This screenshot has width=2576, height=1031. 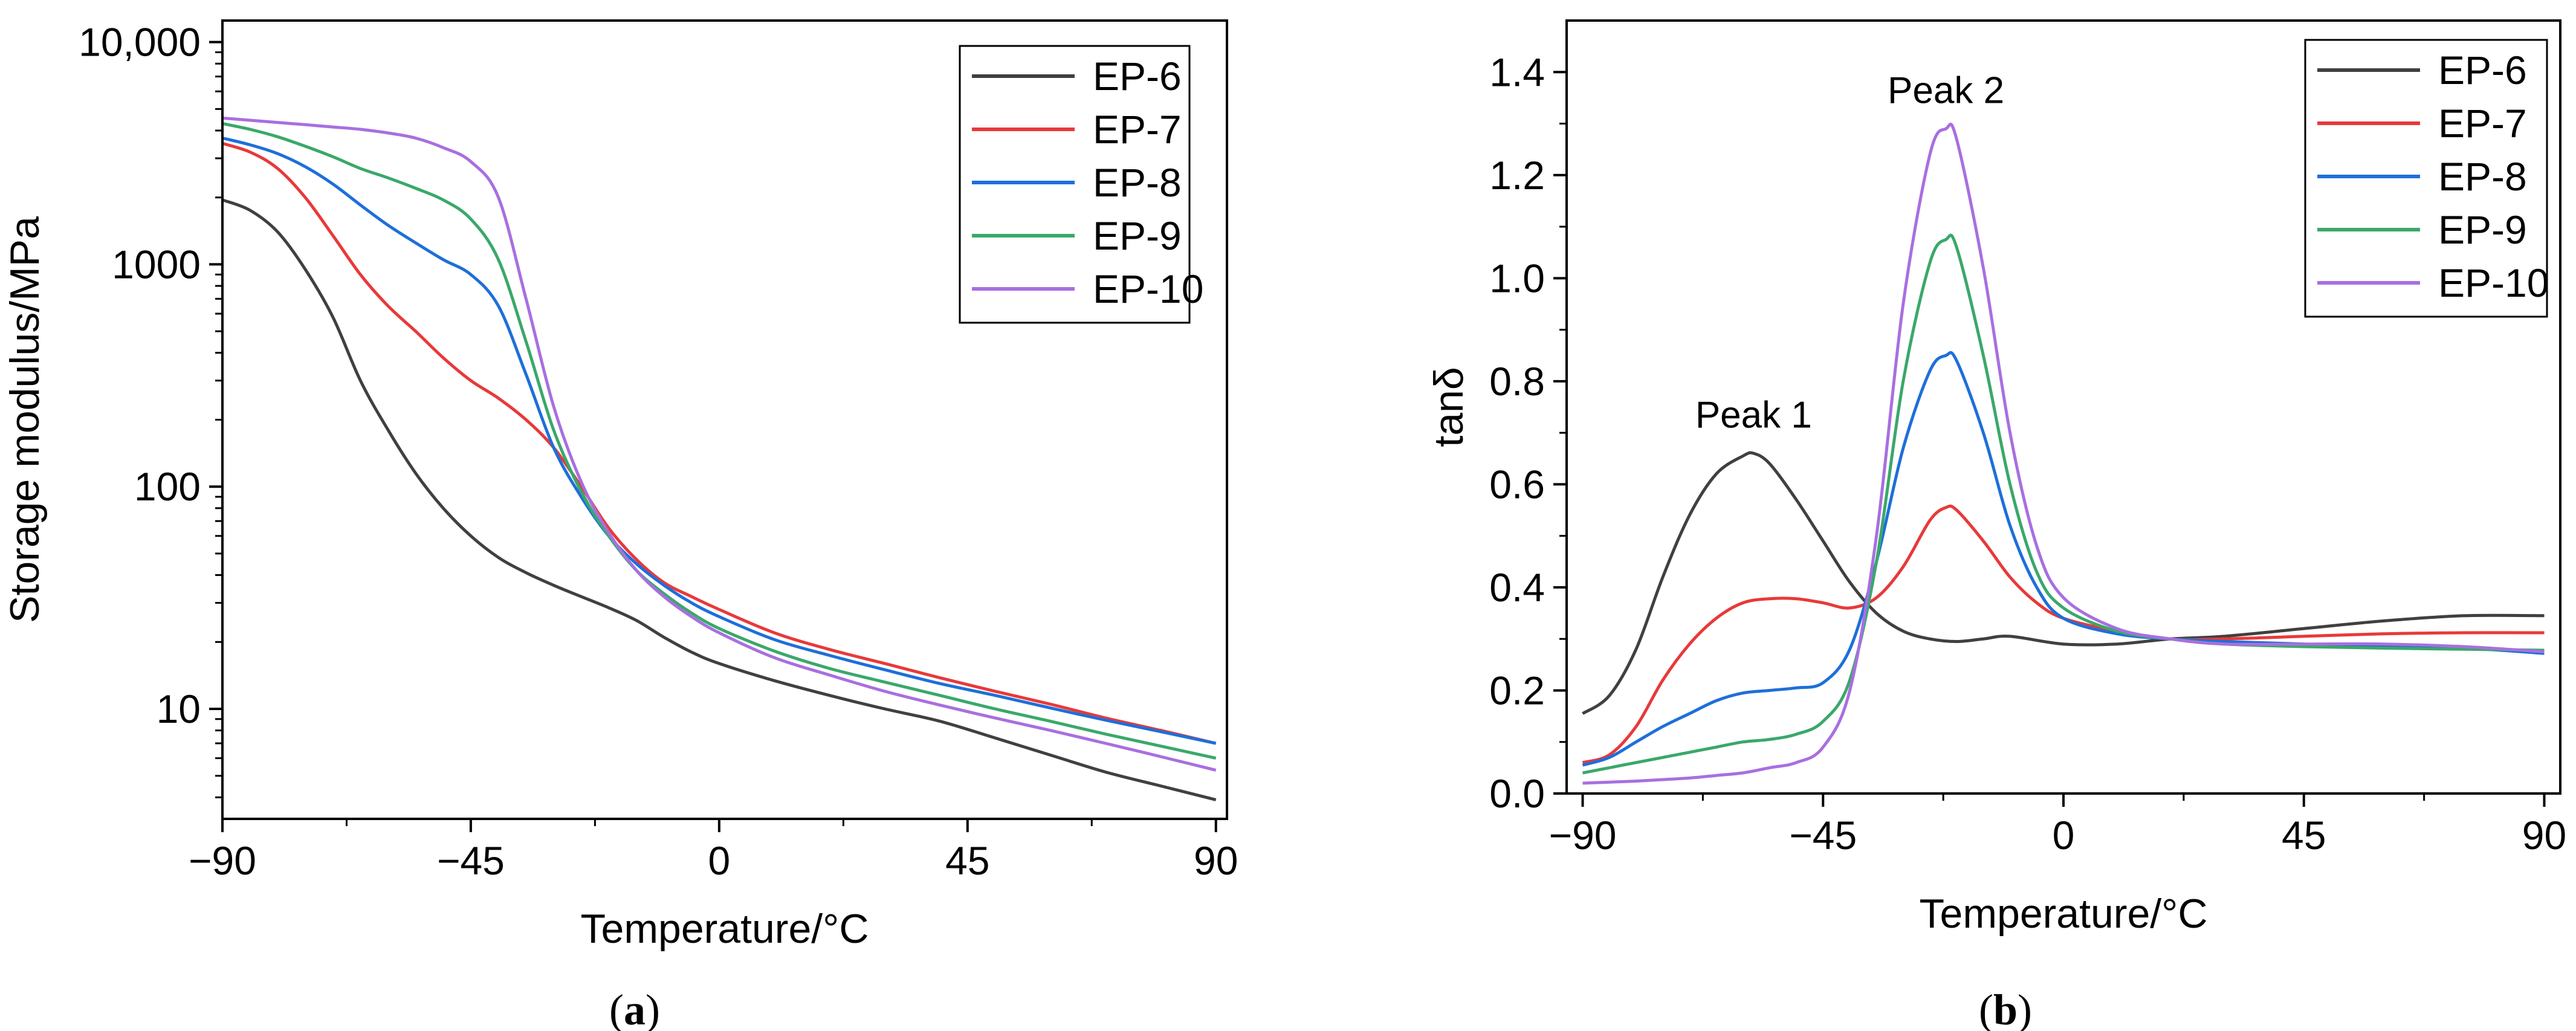 I want to click on panel-a-x-tick-label: −45, so click(x=471, y=860).